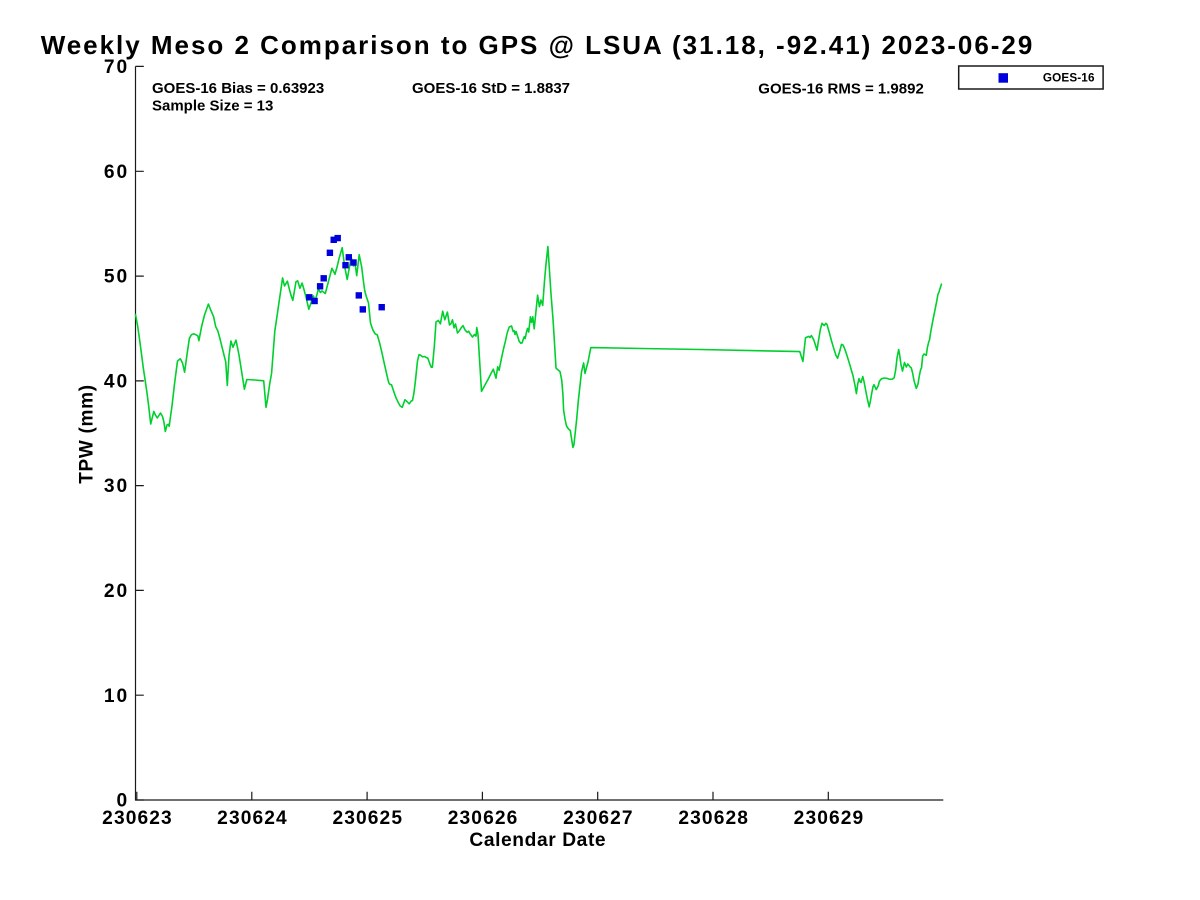 Image resolution: width=1200 pixels, height=900 pixels. Describe the element at coordinates (537, 840) in the screenshot. I see `svg-text: Calendar Date` at that location.